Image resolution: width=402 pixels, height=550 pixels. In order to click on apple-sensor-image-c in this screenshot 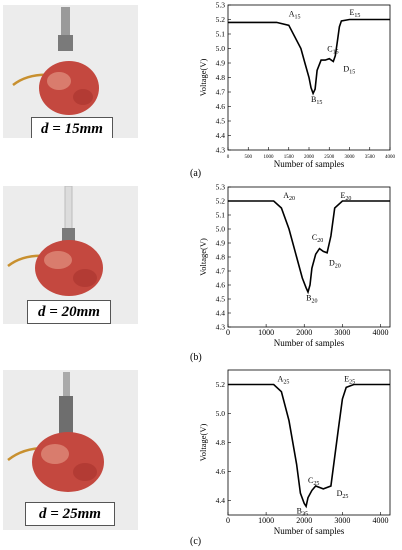, I will do `click(70, 450)`.